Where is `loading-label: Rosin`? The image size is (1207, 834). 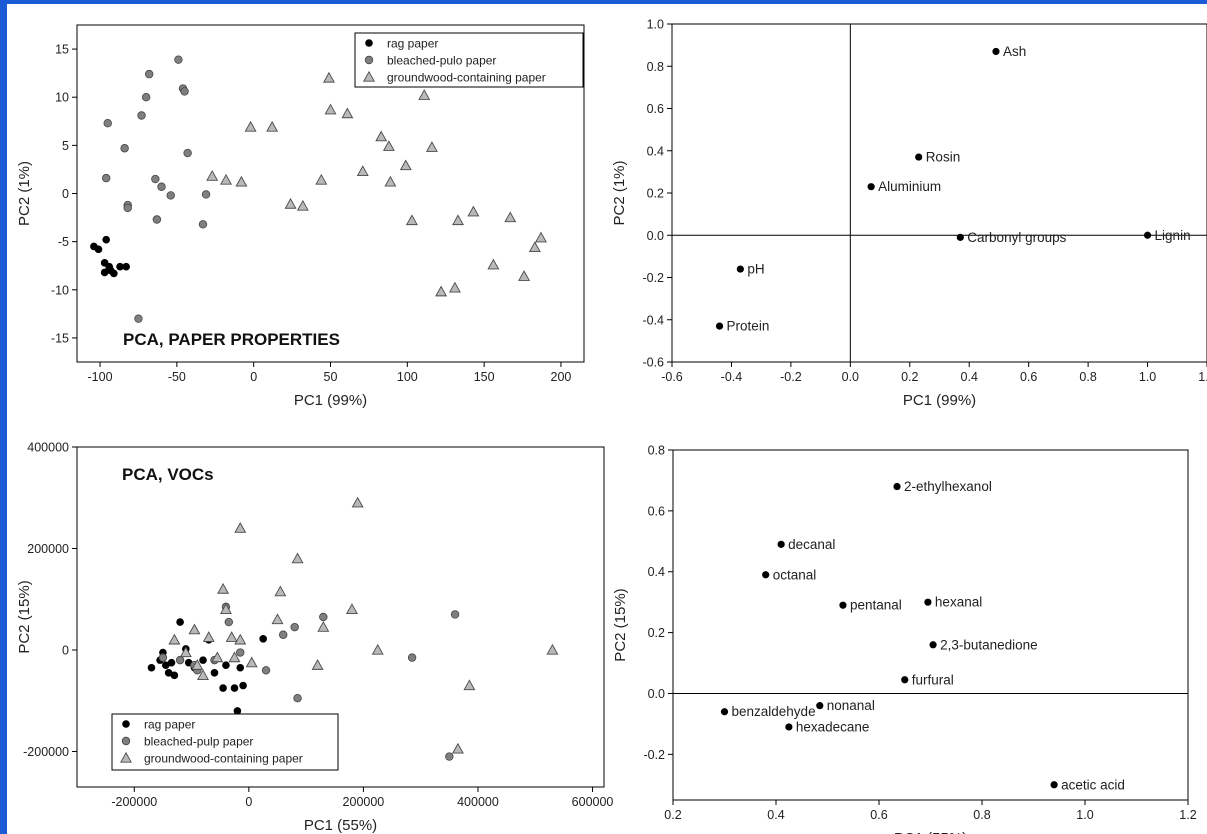
loading-label: Rosin is located at coordinates (943, 157).